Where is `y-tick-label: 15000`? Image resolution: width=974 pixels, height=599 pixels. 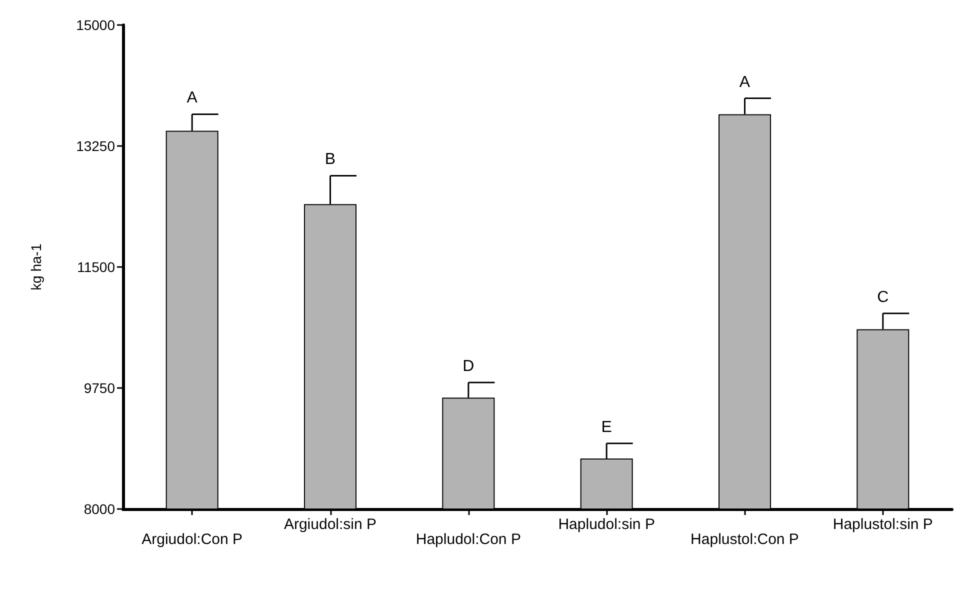 y-tick-label: 15000 is located at coordinates (96, 25).